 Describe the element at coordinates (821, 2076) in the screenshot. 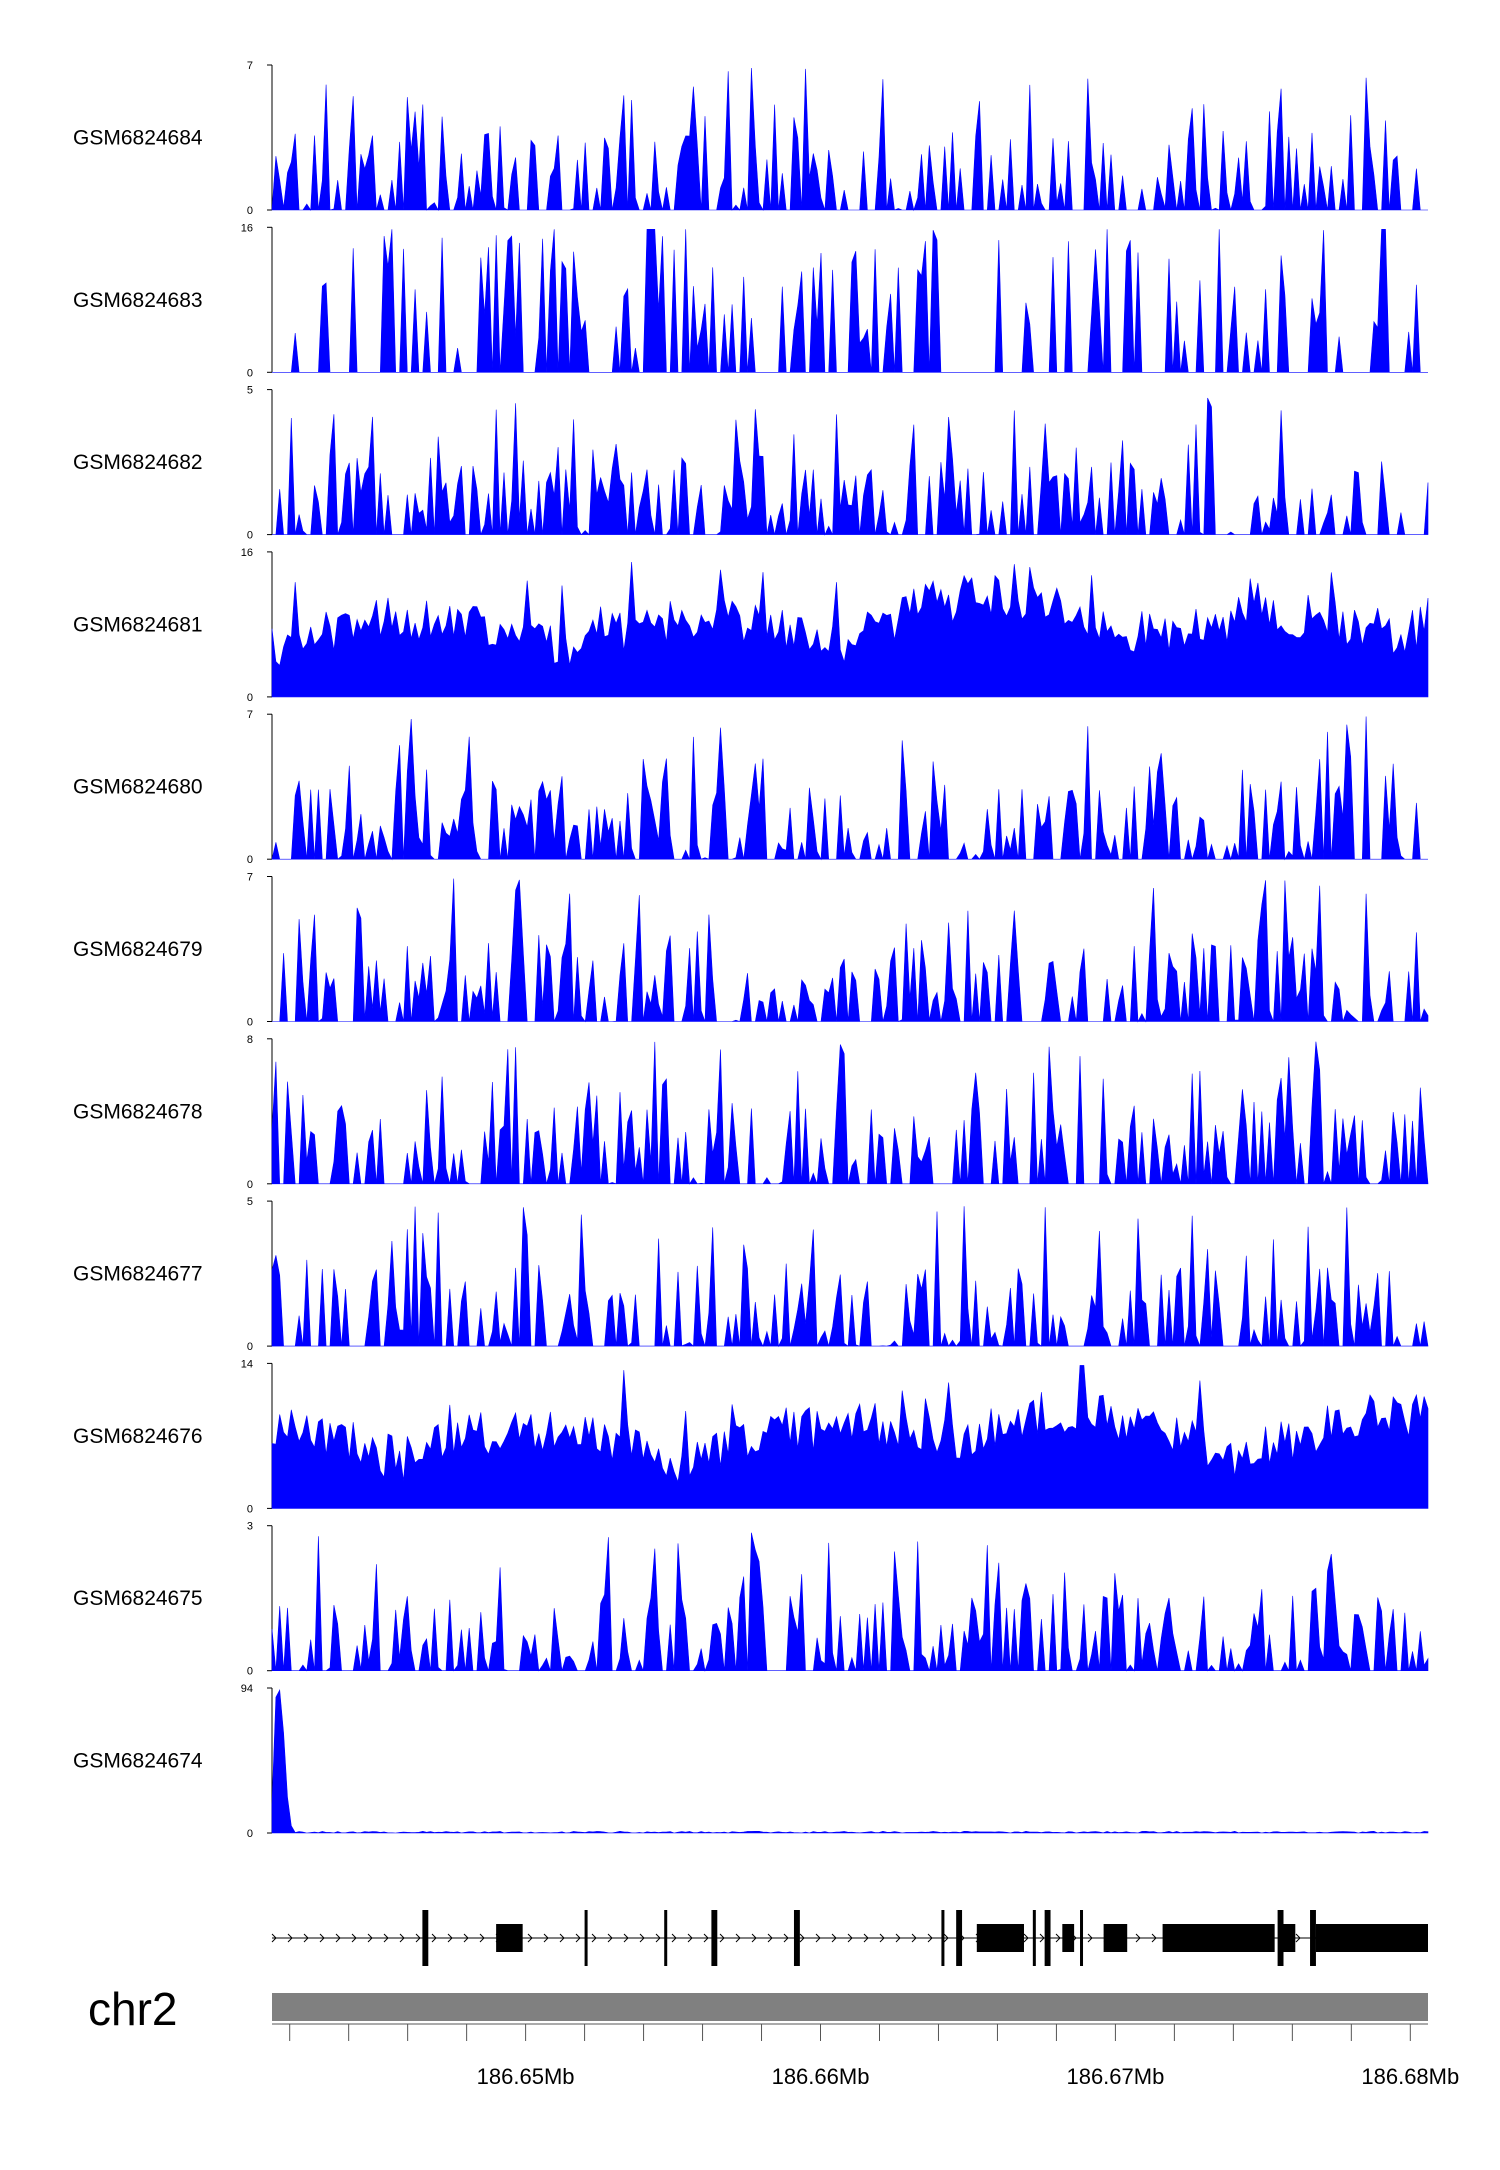

I see `genomic-tick-label: 186.66Mb` at that location.